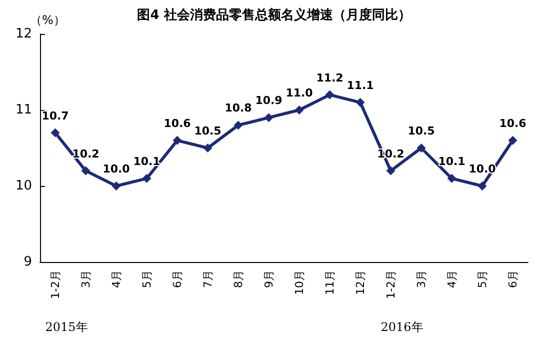 The width and height of the screenshot is (548, 347). I want to click on x-tick-label: 8月, so click(238, 279).